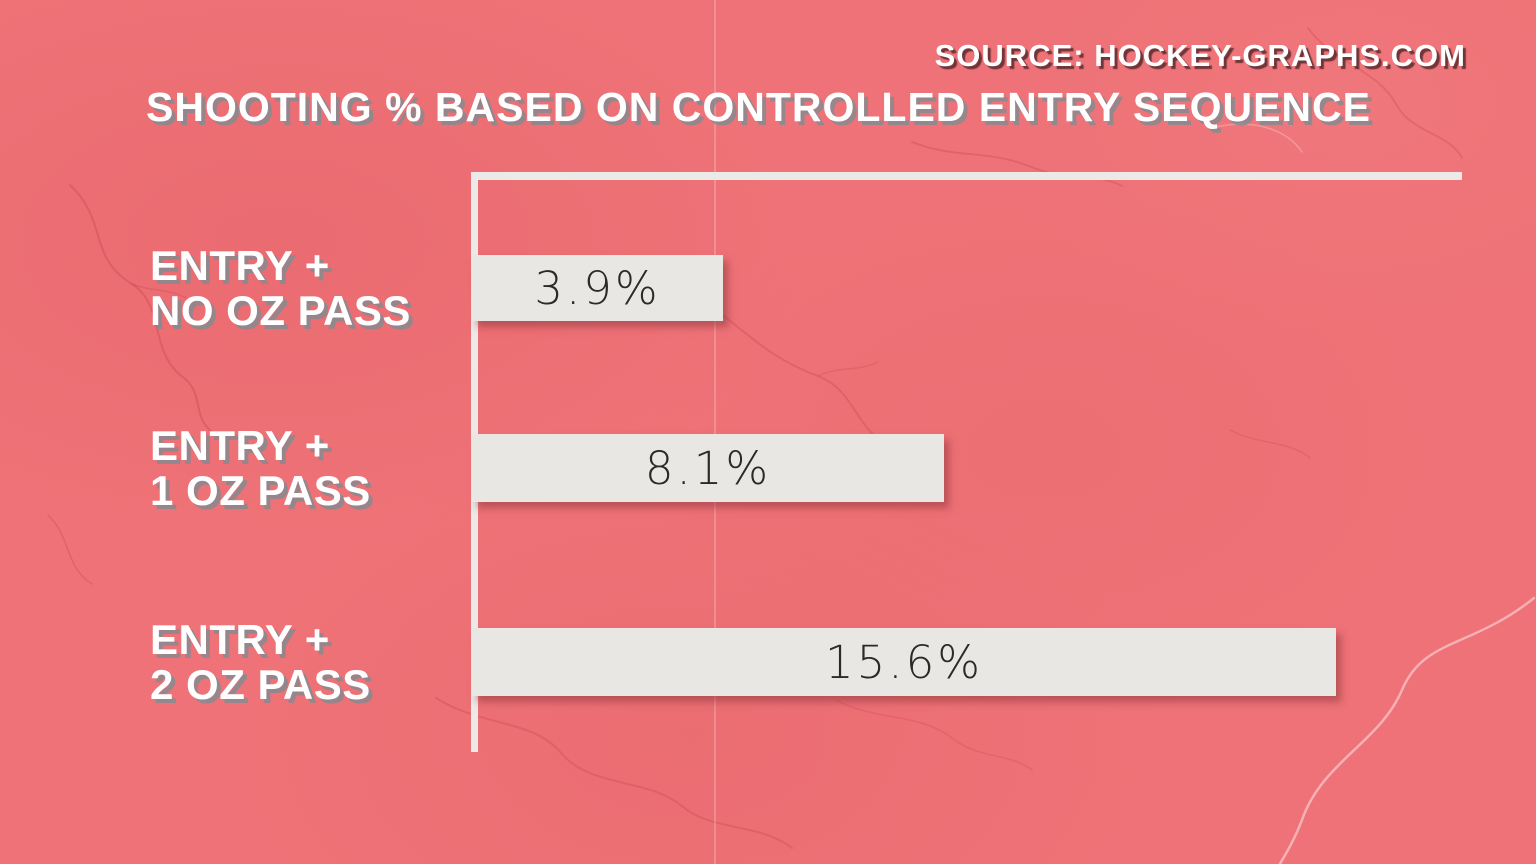 This screenshot has height=864, width=1536. Describe the element at coordinates (260, 490) in the screenshot. I see `category-label-line: 1 OZ PASS` at that location.